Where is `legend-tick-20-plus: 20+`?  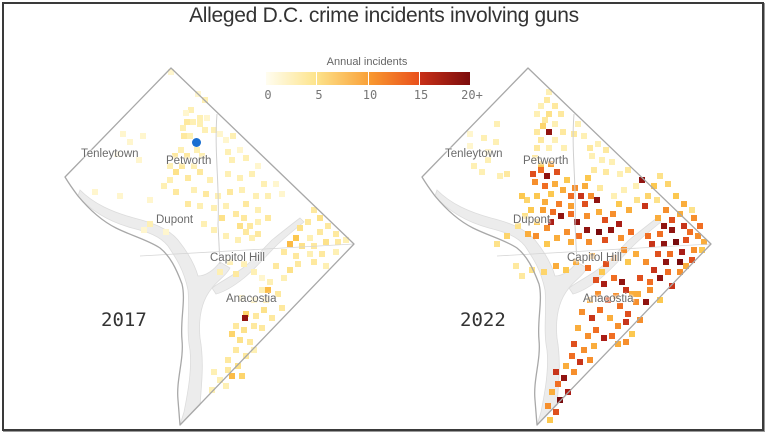
legend-tick-20-plus: 20+ is located at coordinates (472, 95).